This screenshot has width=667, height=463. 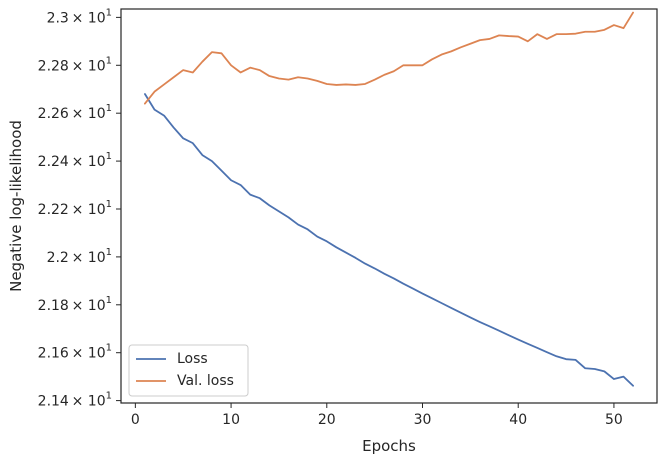 What do you see at coordinates (16, 206) in the screenshot?
I see `y-axis-label: Negative log-likelihood` at bounding box center [16, 206].